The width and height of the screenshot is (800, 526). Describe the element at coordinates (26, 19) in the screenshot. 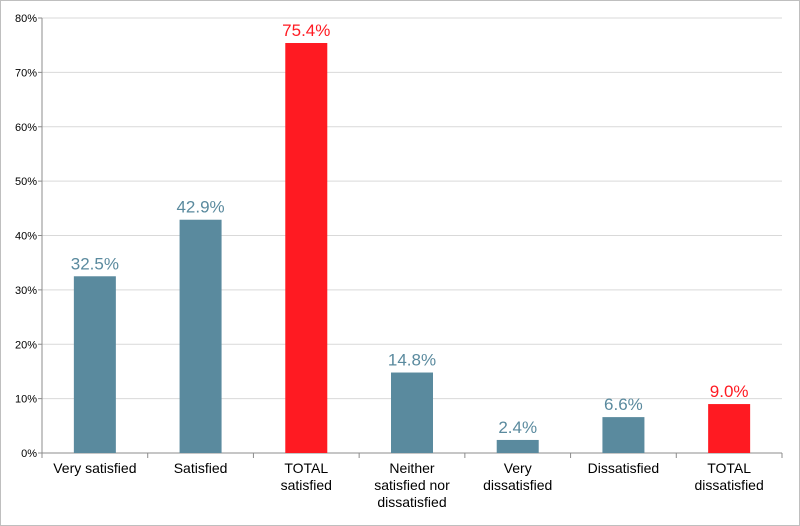

I see `y-tick-label: 80%` at that location.